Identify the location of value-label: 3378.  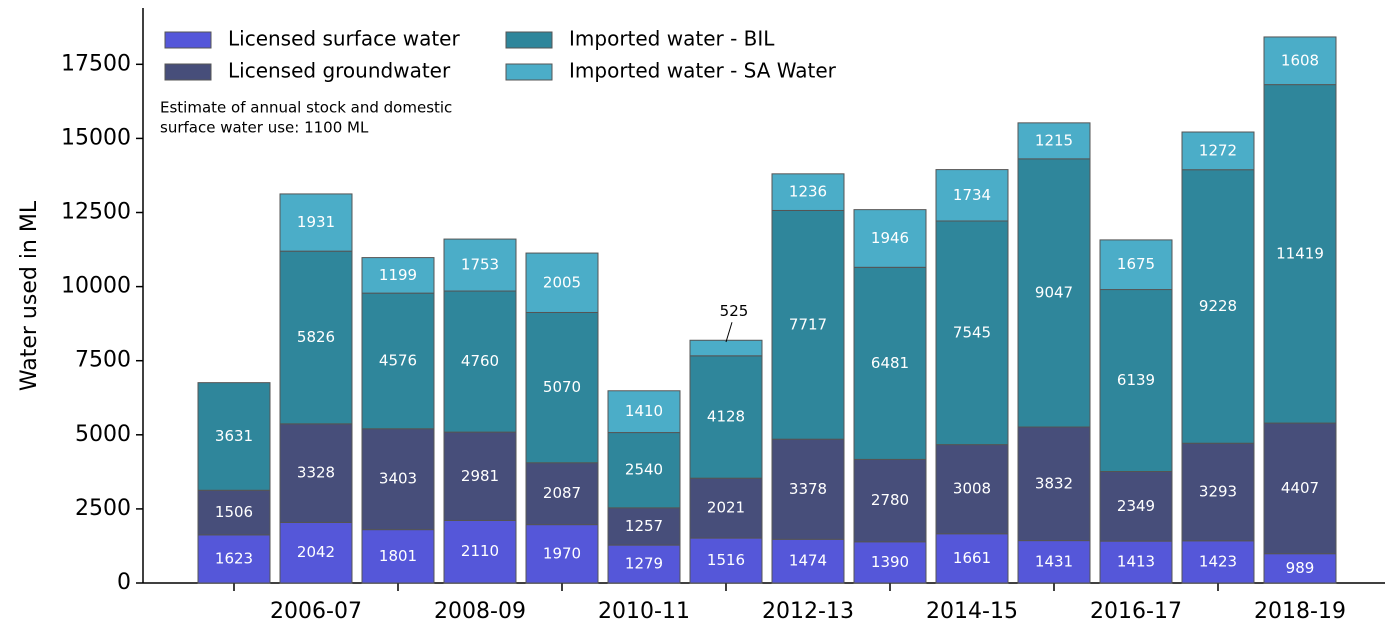
(808, 489).